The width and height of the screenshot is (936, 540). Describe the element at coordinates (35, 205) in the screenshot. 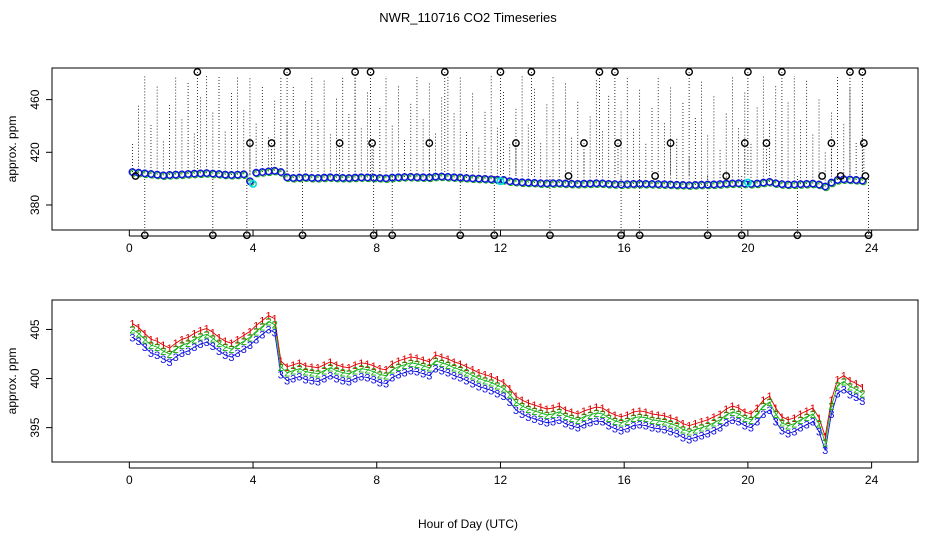

I see `top-y-tick-label: 380` at that location.